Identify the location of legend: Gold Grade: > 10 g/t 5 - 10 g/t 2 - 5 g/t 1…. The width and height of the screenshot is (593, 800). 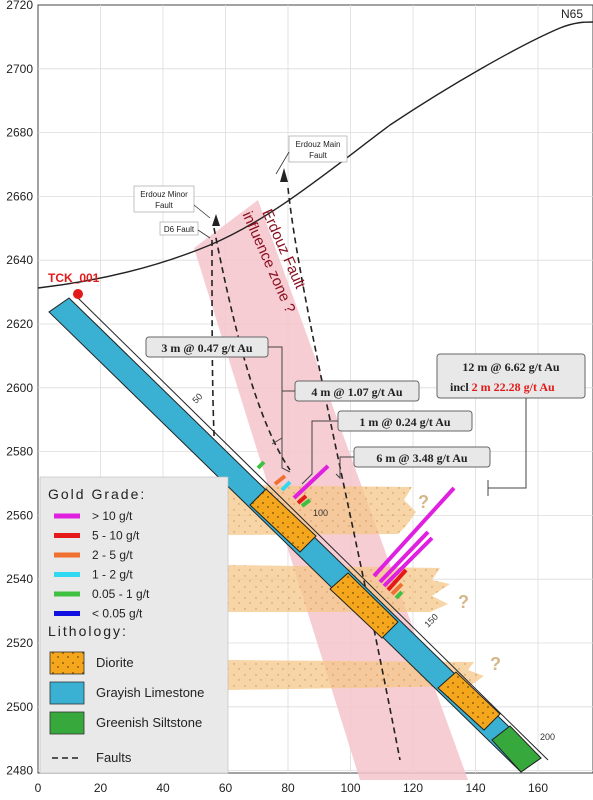
(134, 625).